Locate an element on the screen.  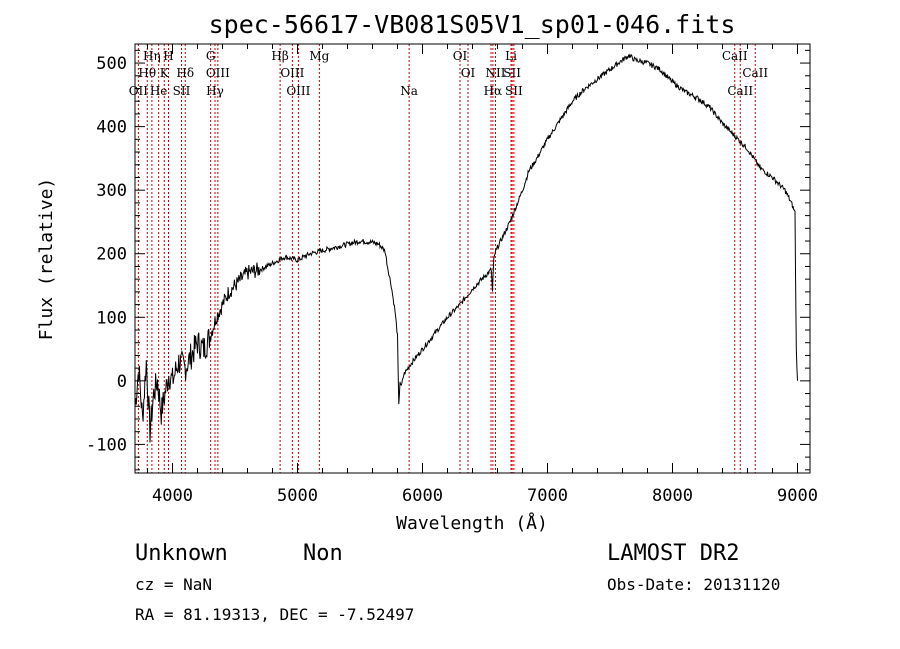
y-tick-label: -100 is located at coordinates (106, 445).